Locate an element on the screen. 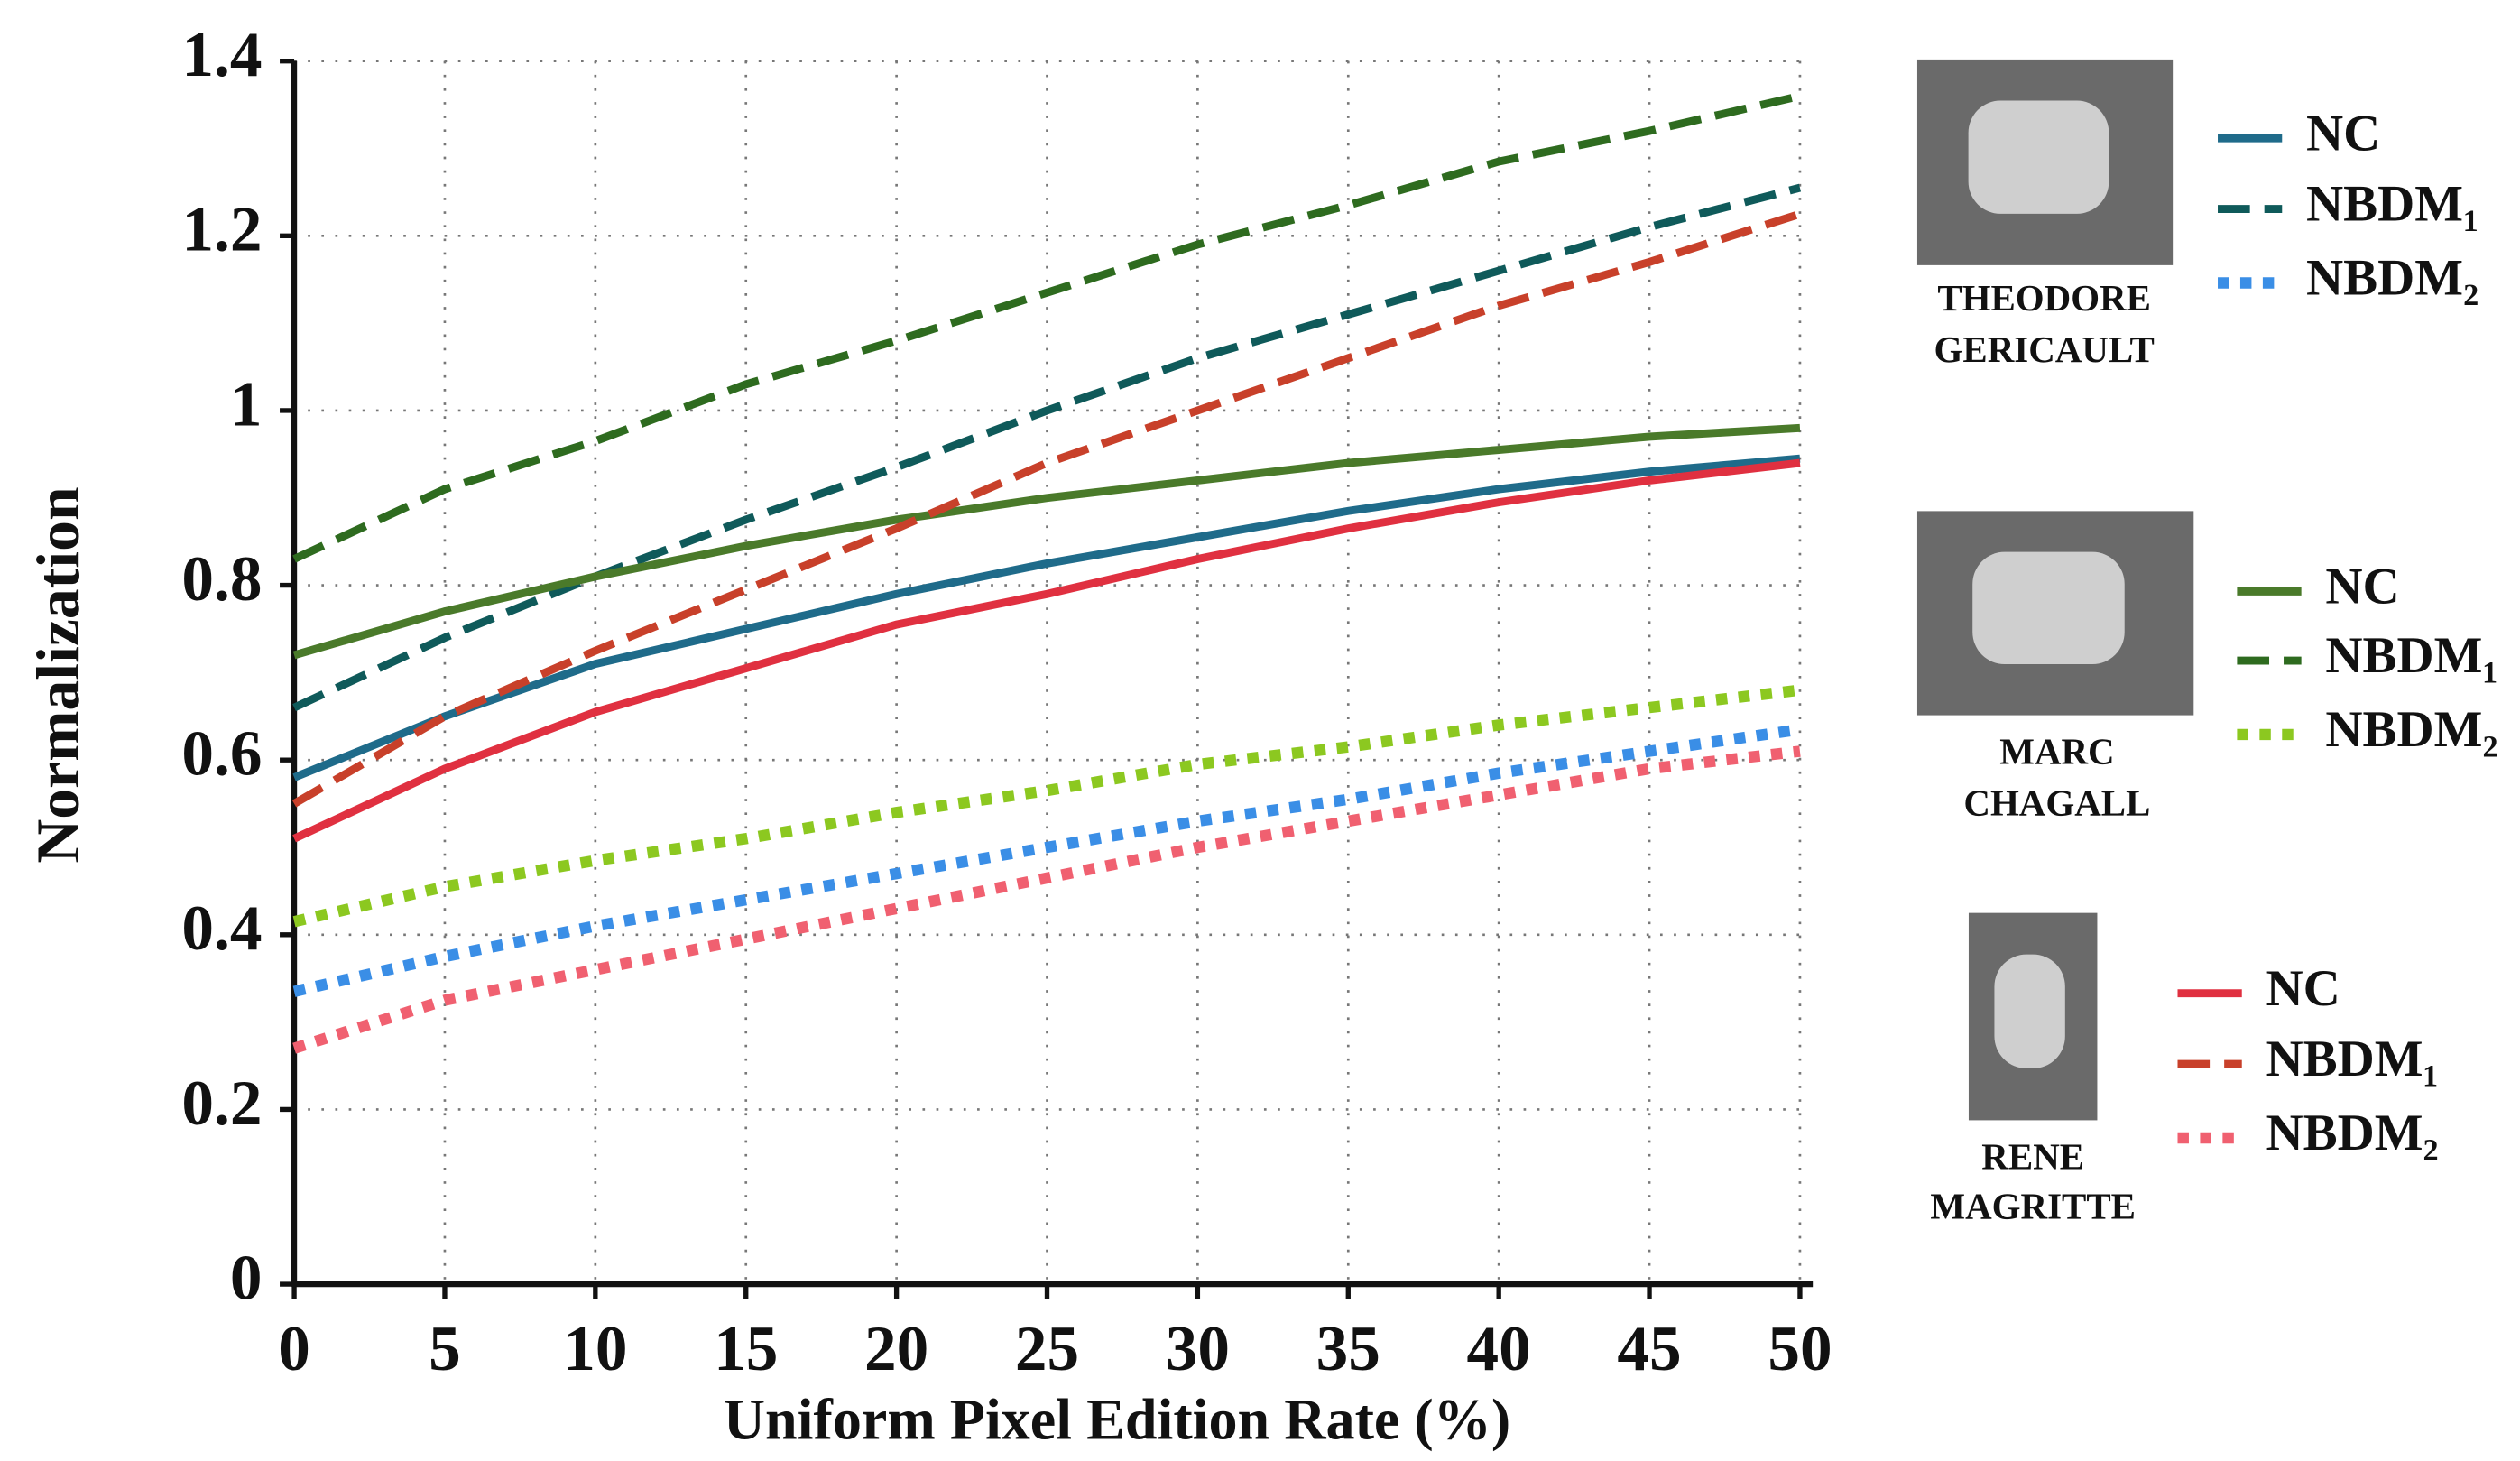 Image resolution: width=2520 pixels, height=1461 pixels. x-tick-label: 40 is located at coordinates (1499, 1349).